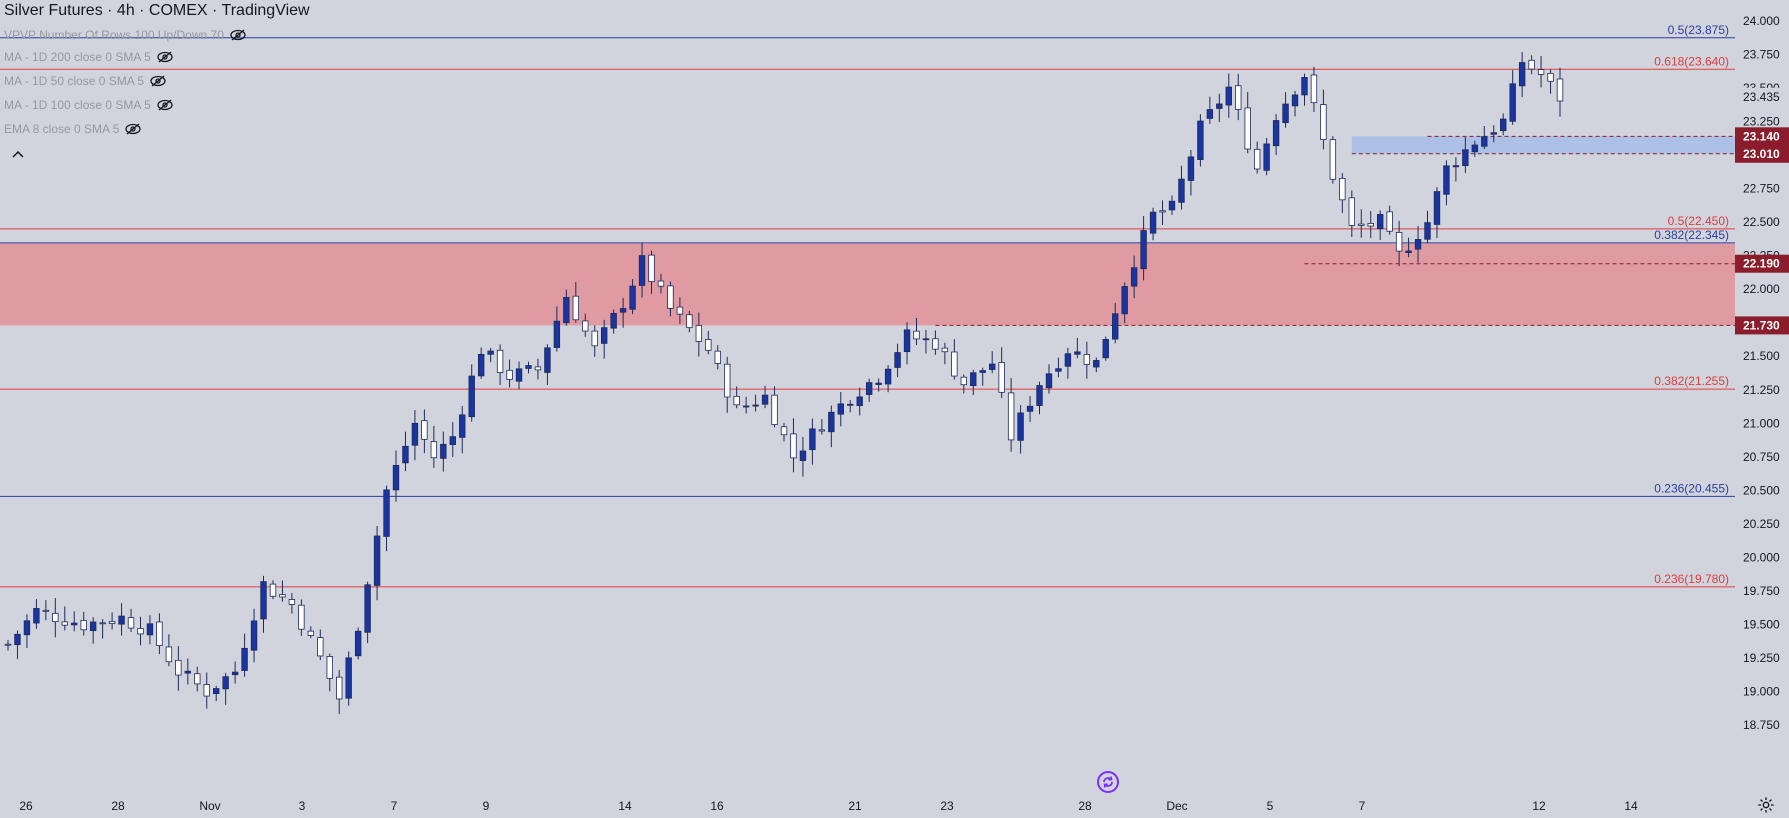 This screenshot has height=818, width=1789. What do you see at coordinates (118, 806) in the screenshot?
I see `time-tick-label: 28` at bounding box center [118, 806].